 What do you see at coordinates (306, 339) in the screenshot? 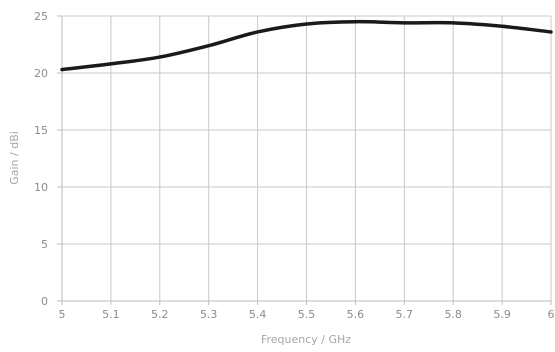
I see `x-axis-title: Frequency / GHz` at bounding box center [306, 339].